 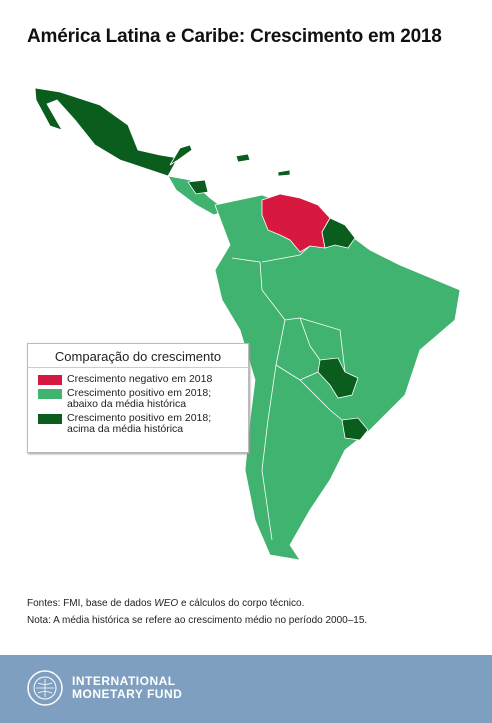 I want to click on legend-line: Crescimento negativo em 2018, so click(x=140, y=379).